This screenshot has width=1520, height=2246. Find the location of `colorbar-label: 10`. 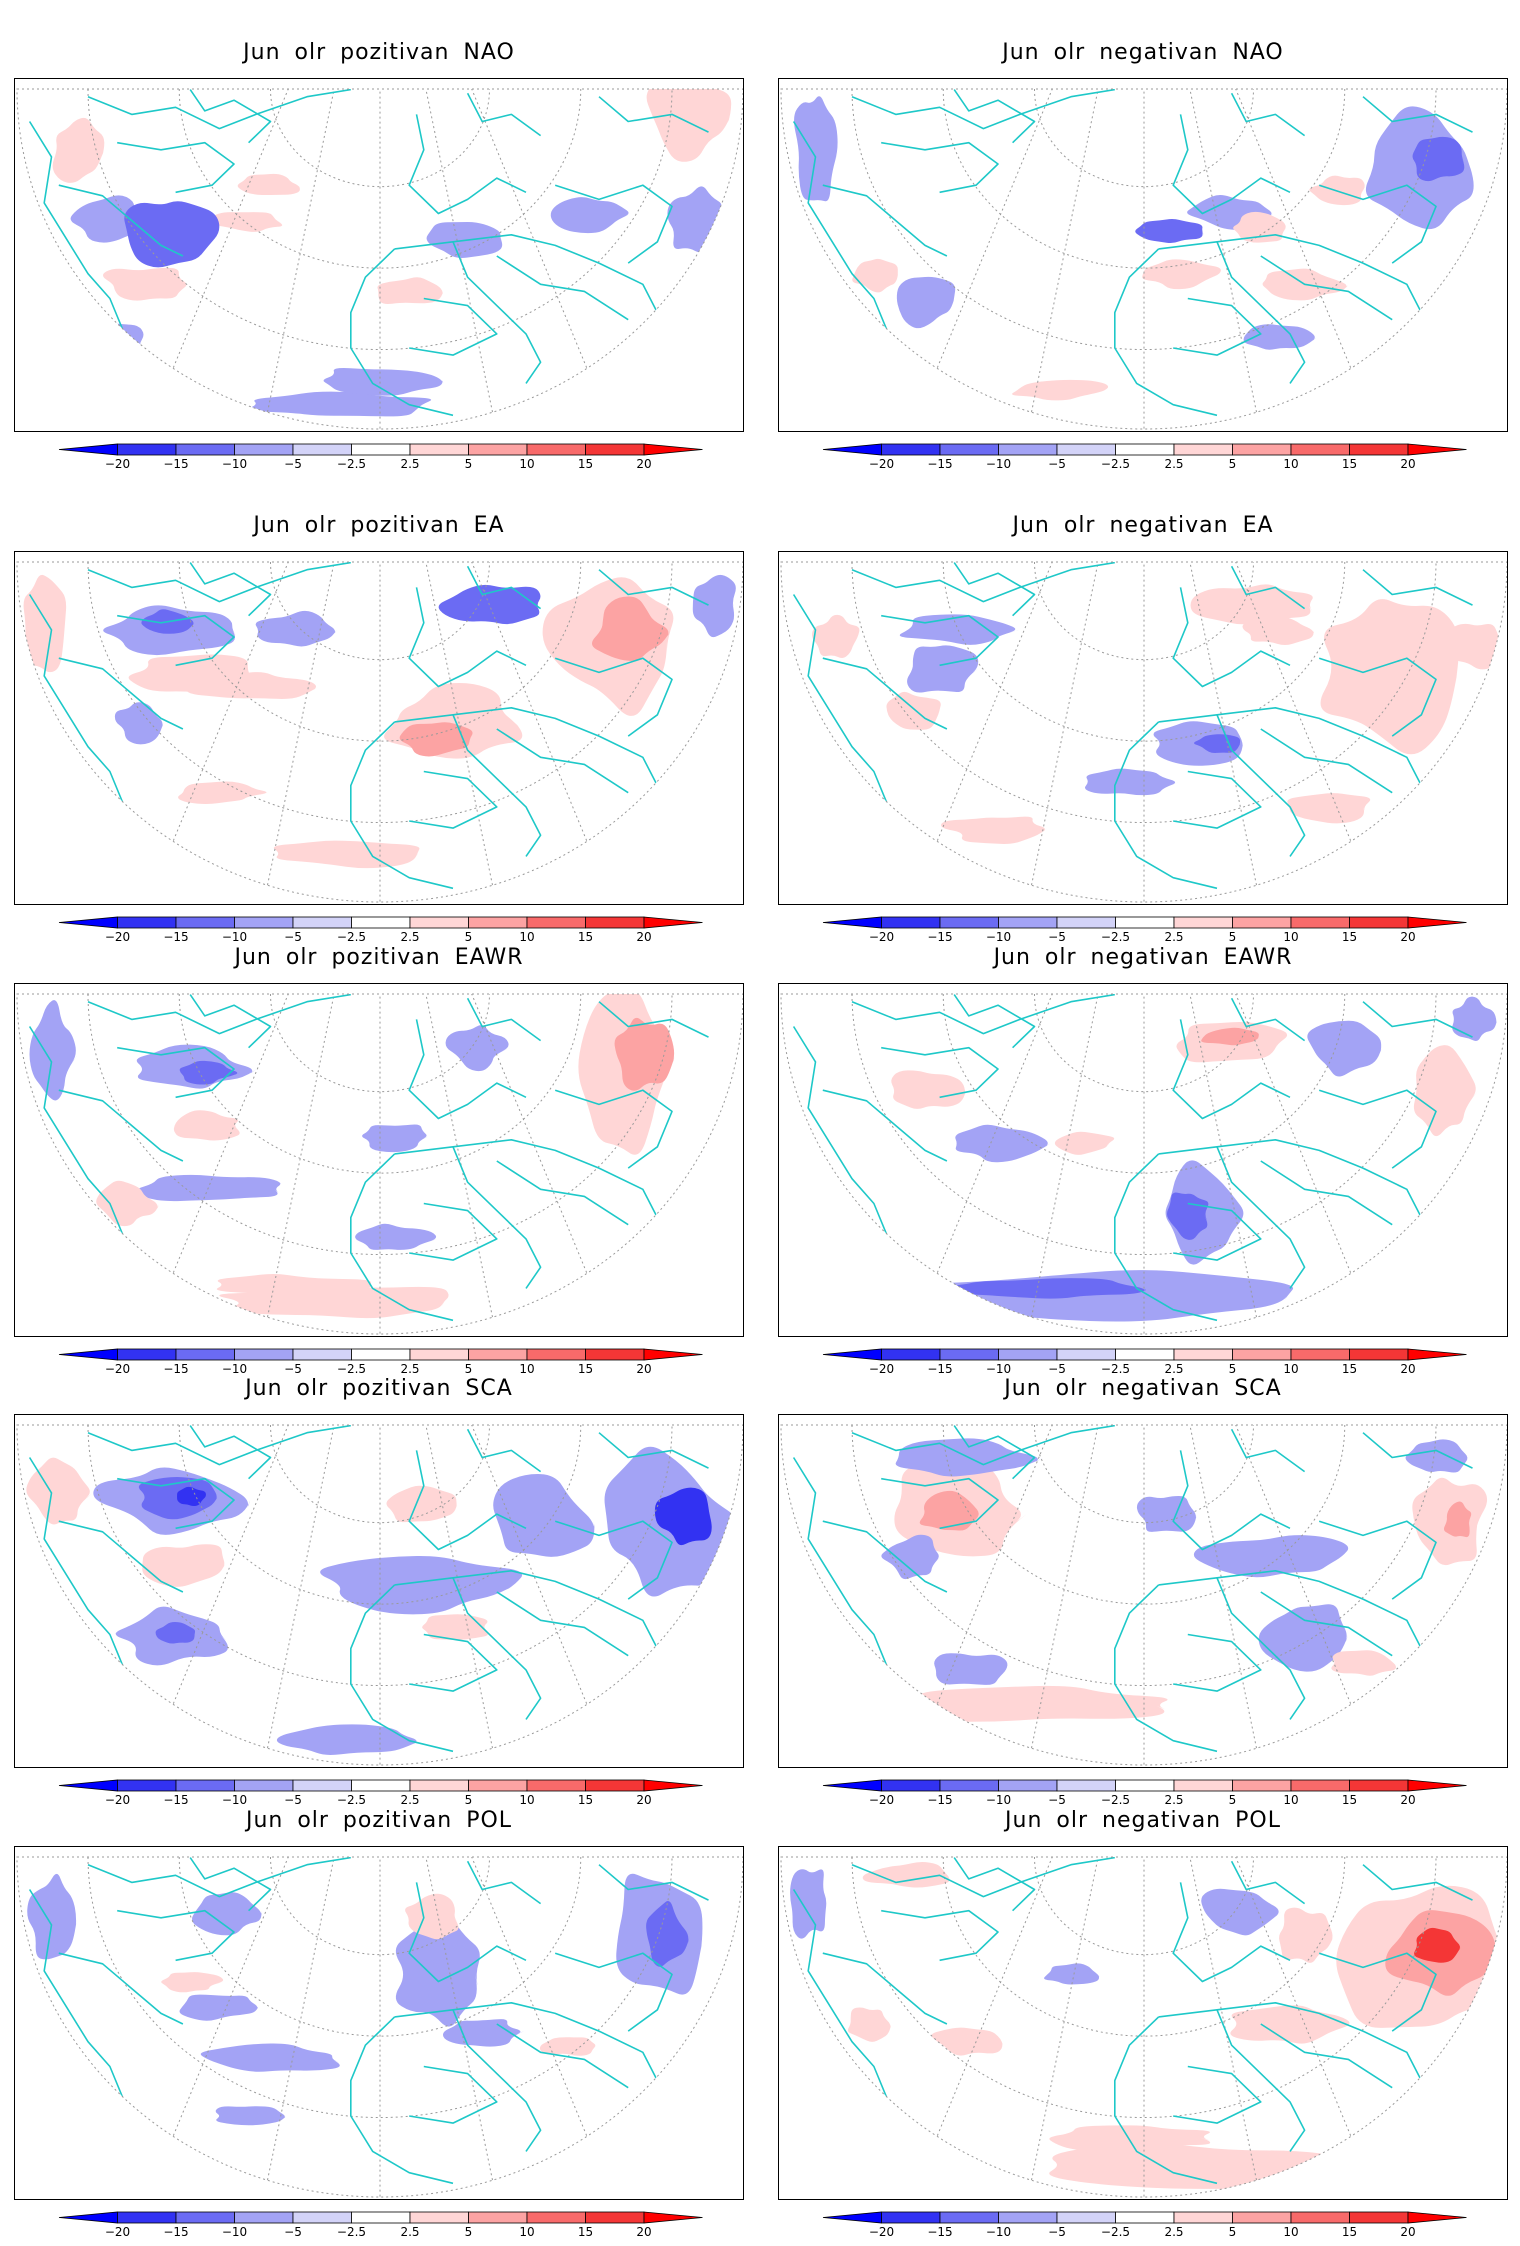

colorbar-label: 10 is located at coordinates (1290, 937).